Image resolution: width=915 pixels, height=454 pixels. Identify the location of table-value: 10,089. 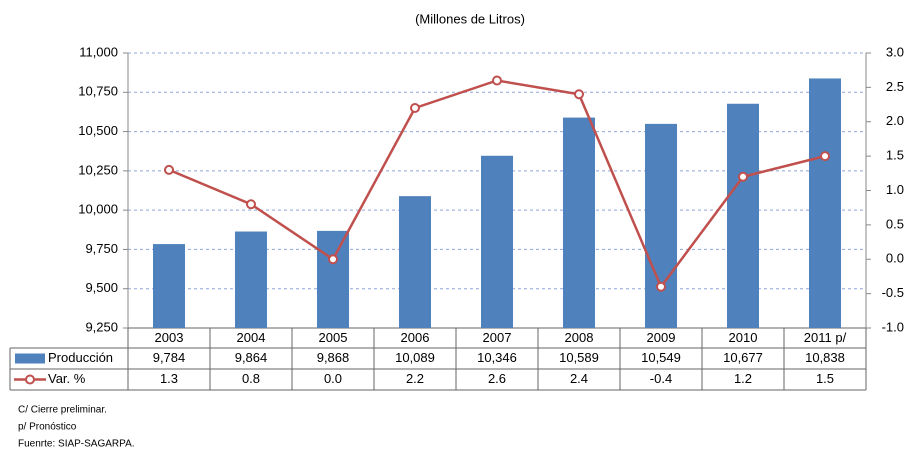
(415, 357).